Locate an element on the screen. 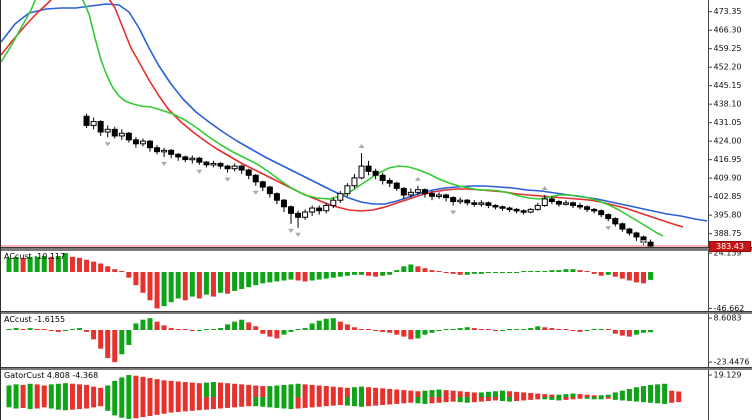  indicator-label-gator: GatorCust 4.808 -4.368 is located at coordinates (51, 375).